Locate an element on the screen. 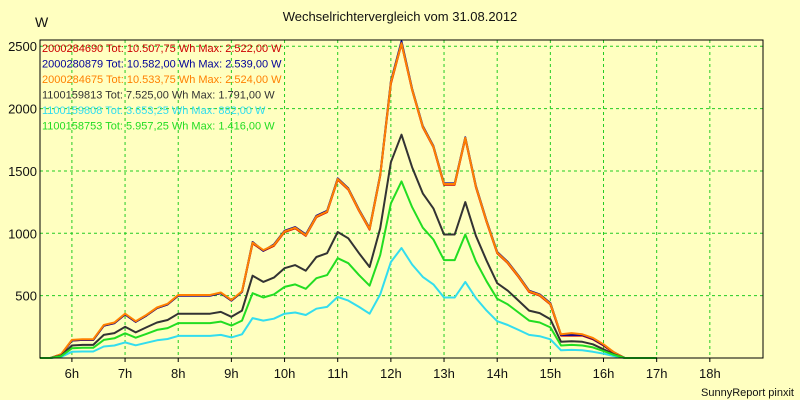  x-tick-label: 16h is located at coordinates (604, 373).